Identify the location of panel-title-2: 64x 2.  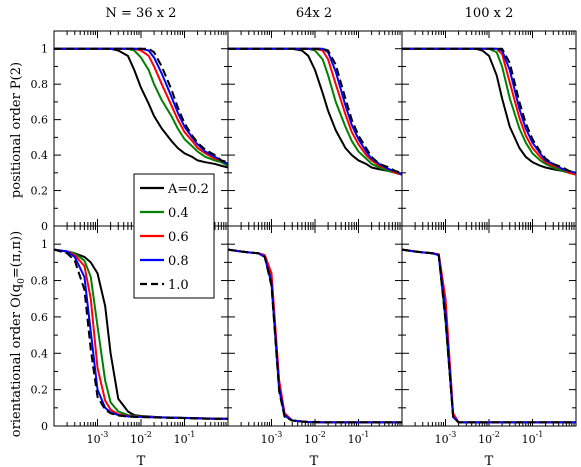
(314, 13).